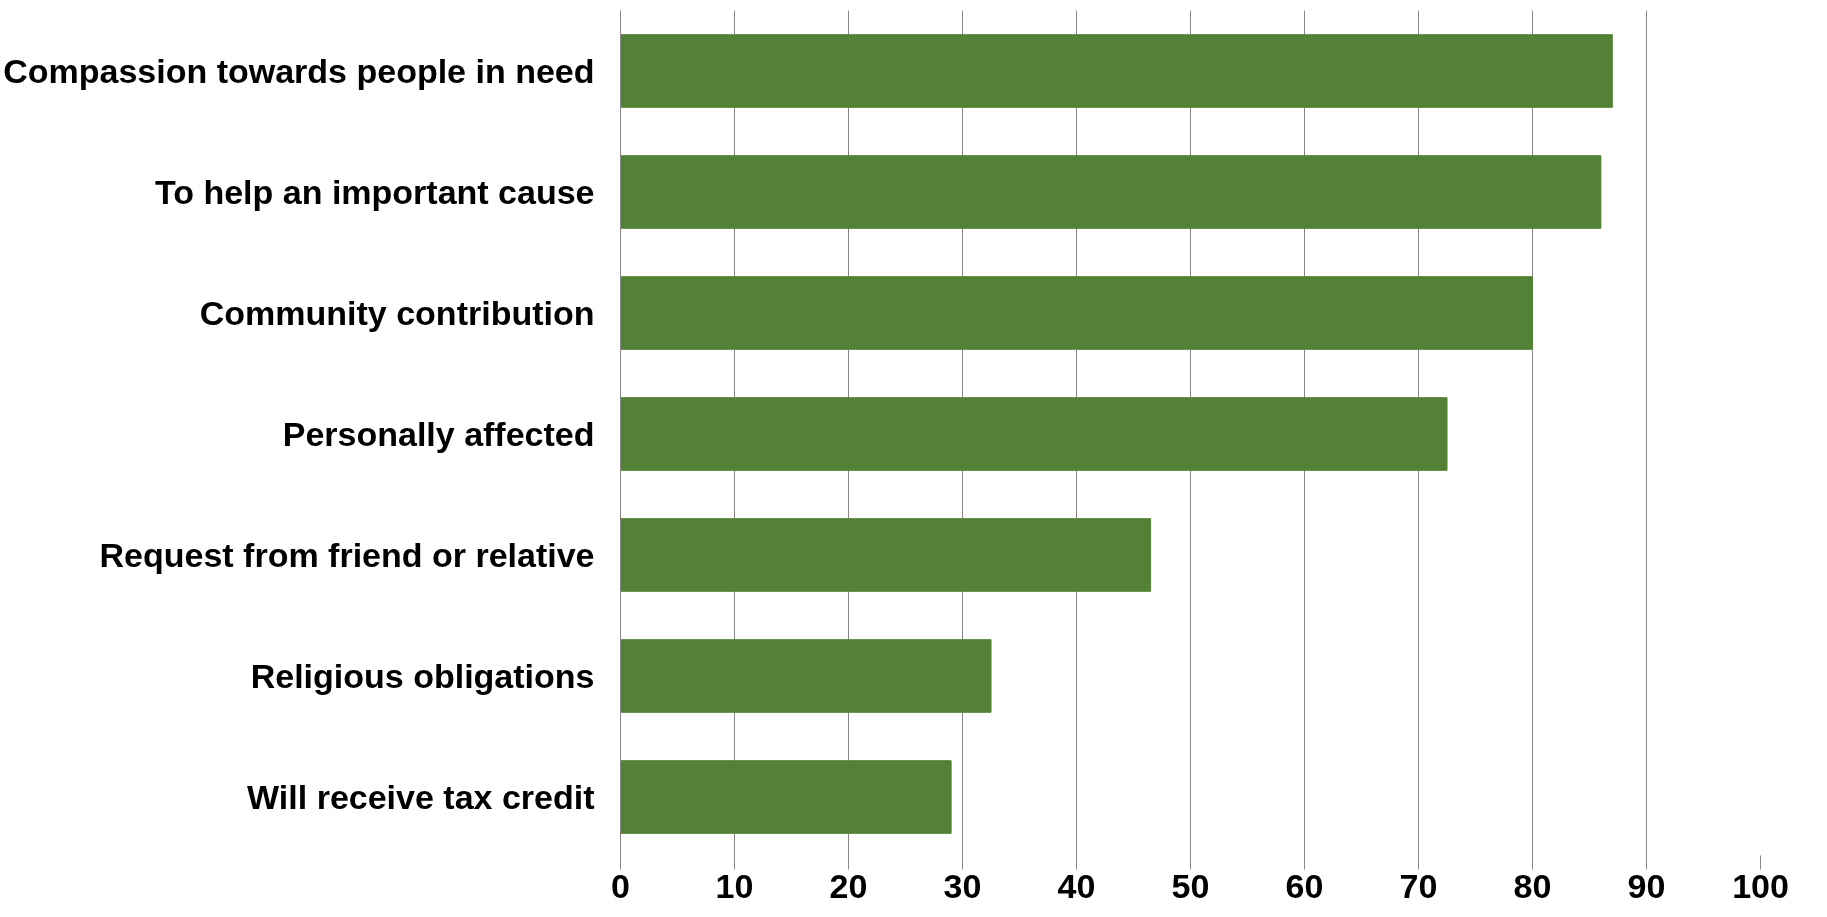  What do you see at coordinates (422, 676) in the screenshot?
I see `y-tick-label: Religious obligations` at bounding box center [422, 676].